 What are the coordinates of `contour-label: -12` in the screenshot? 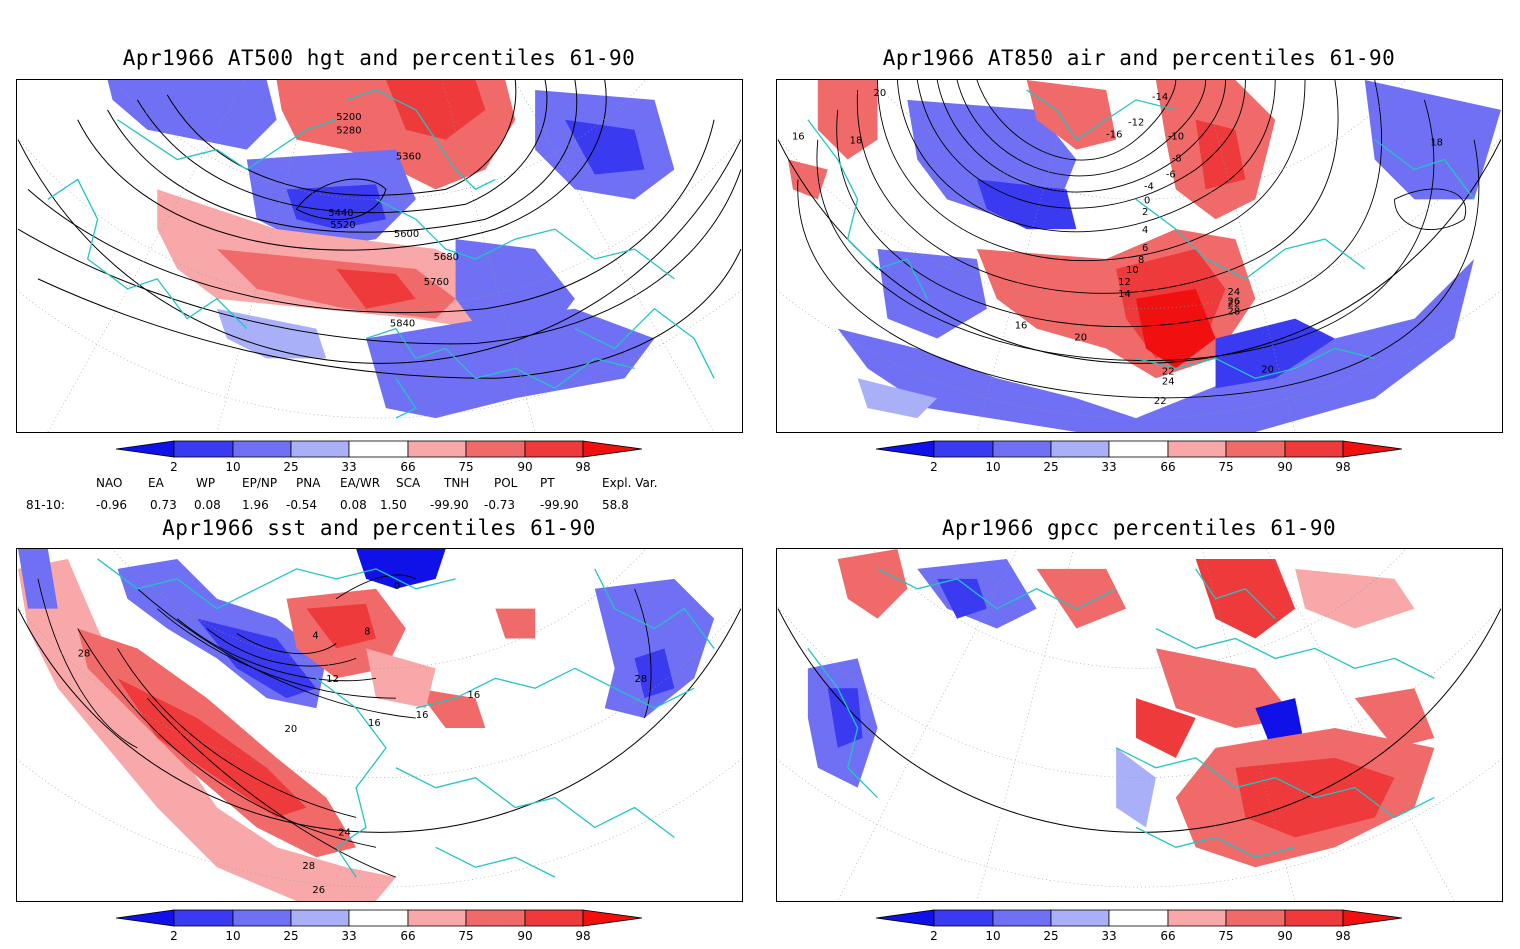 It's located at (1136, 123).